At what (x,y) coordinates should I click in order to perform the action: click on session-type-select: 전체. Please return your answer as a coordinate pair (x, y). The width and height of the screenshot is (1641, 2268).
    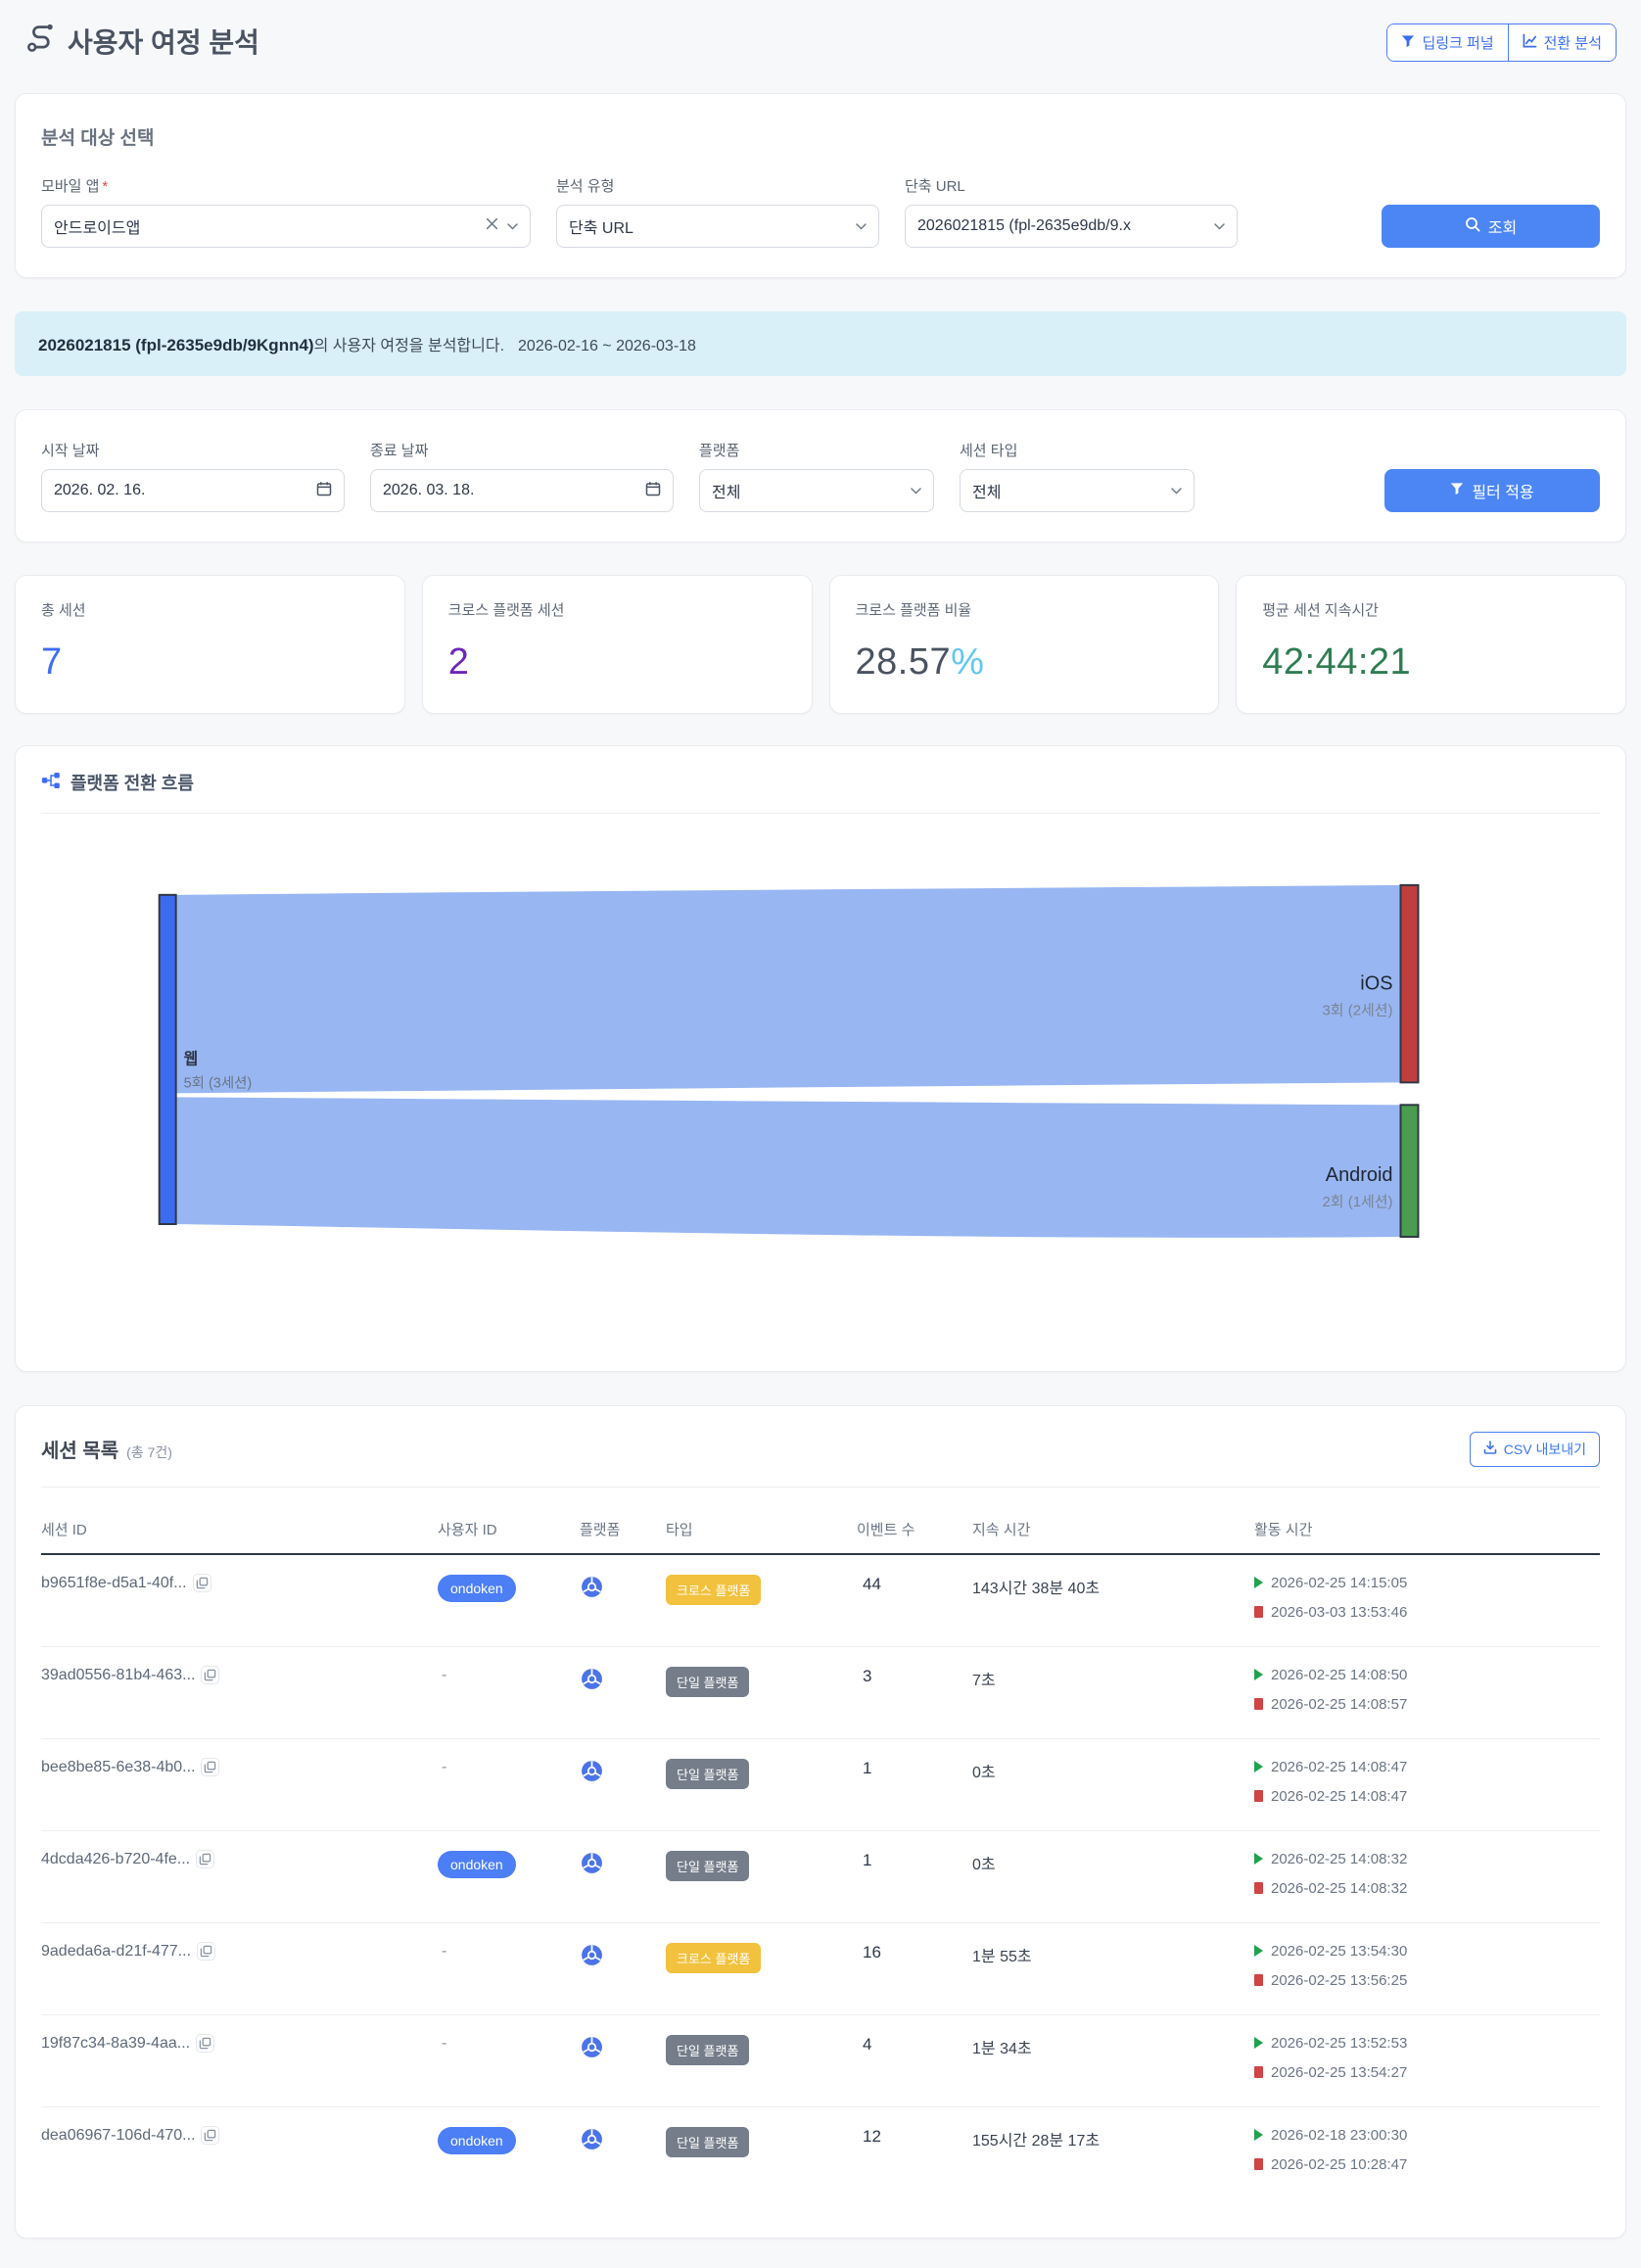
    Looking at the image, I should click on (1077, 491).